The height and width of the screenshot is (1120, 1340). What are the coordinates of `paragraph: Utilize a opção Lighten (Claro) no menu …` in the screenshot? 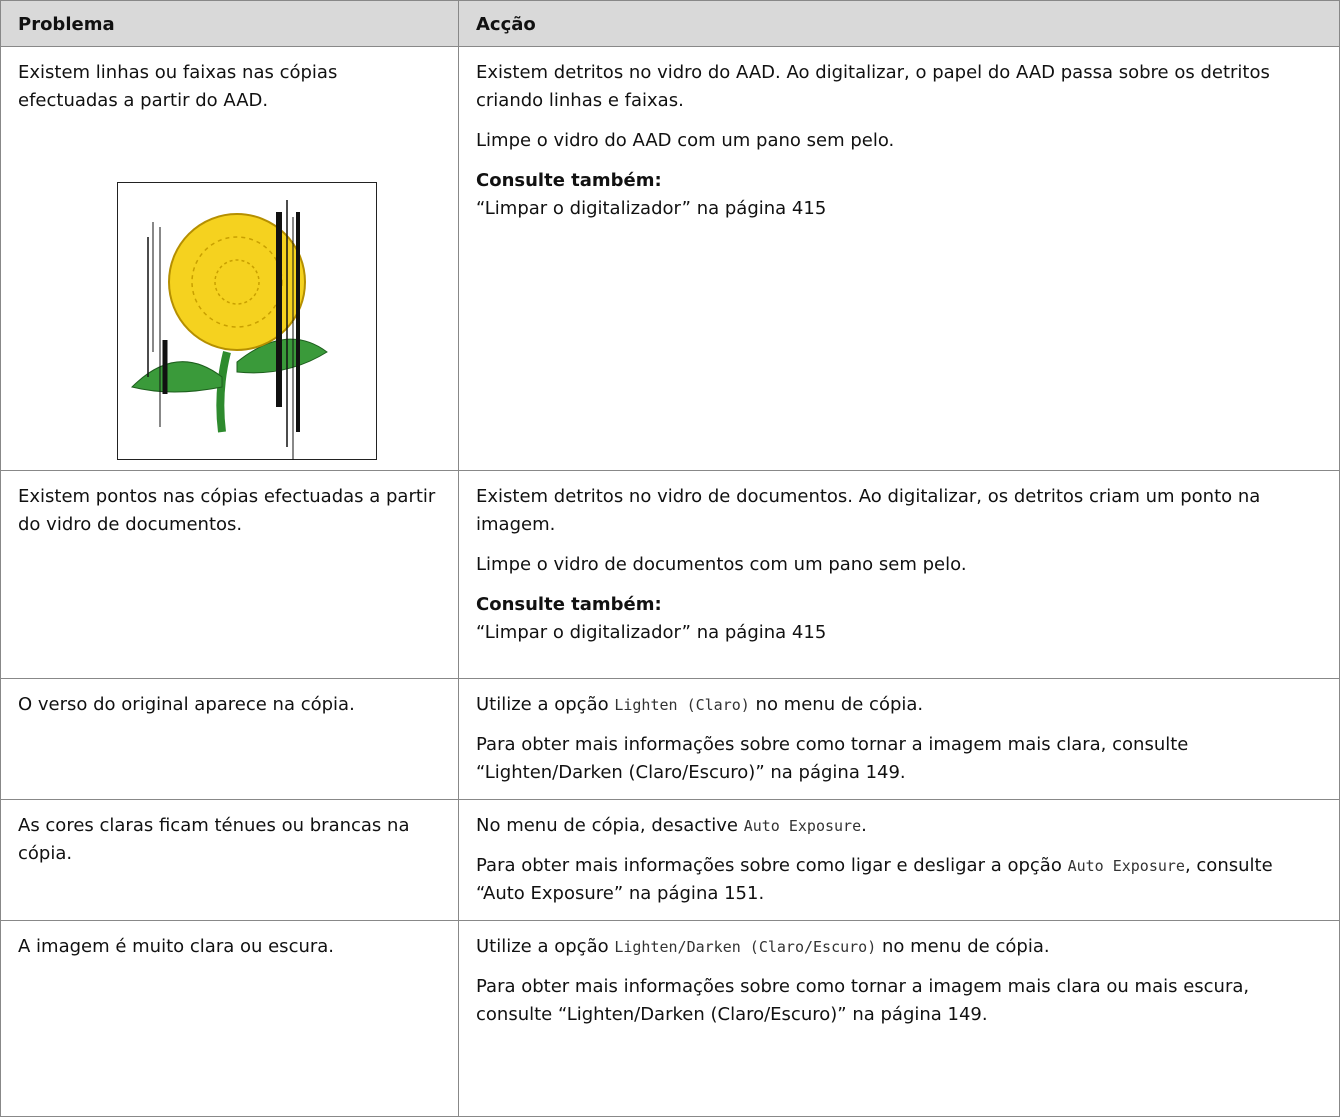 It's located at (899, 705).